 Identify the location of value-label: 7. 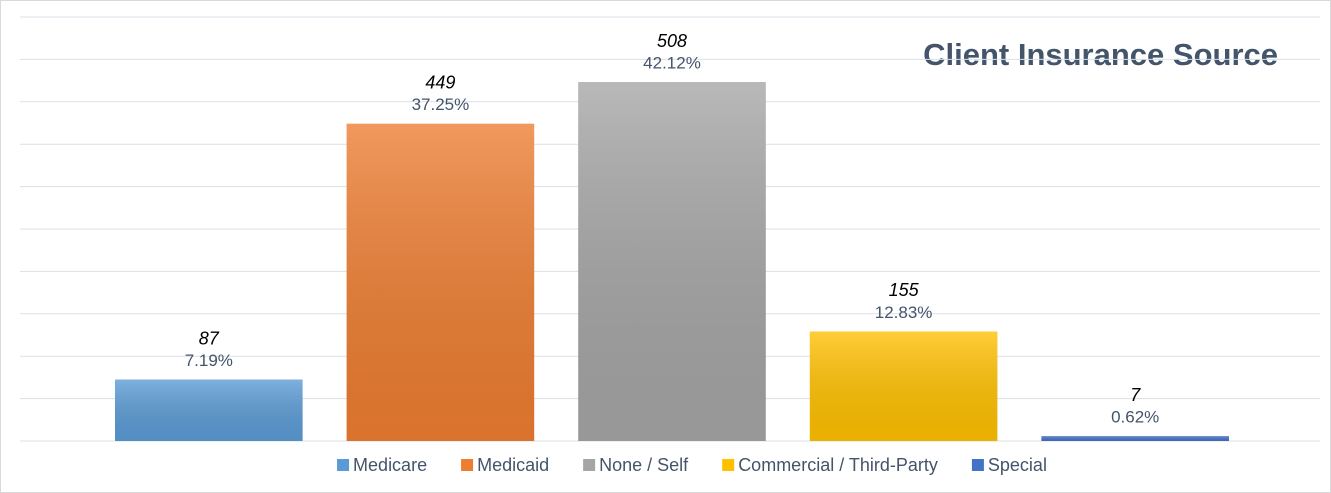
(1135, 395).